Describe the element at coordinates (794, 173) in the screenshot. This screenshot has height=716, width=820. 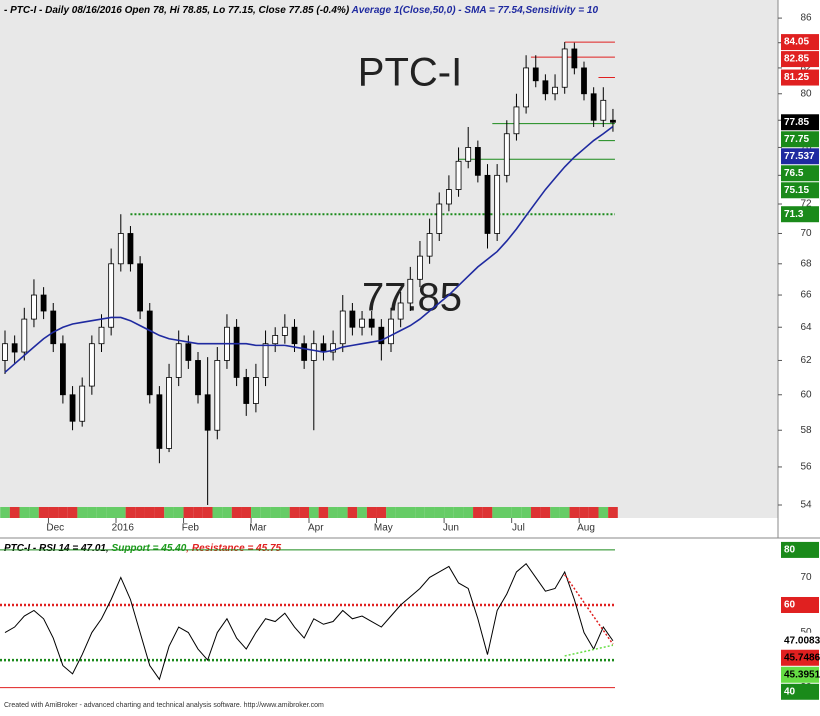
I see `price-tag: 76.5` at that location.